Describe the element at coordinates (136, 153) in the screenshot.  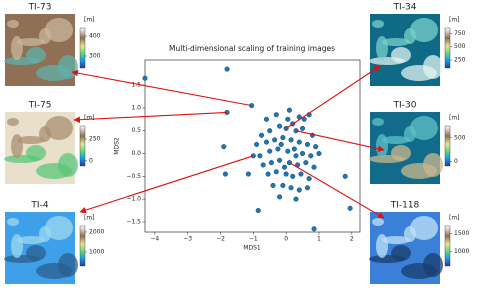
I see `y-tick-label: 0.0` at that location.